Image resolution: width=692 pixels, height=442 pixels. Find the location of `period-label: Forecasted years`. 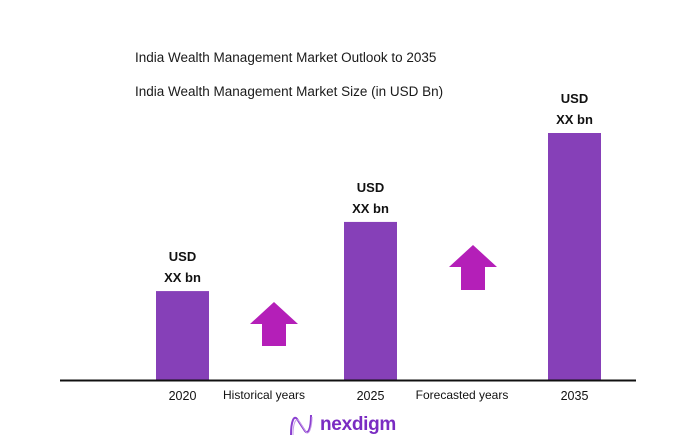

period-label: Forecasted years is located at coordinates (462, 395).